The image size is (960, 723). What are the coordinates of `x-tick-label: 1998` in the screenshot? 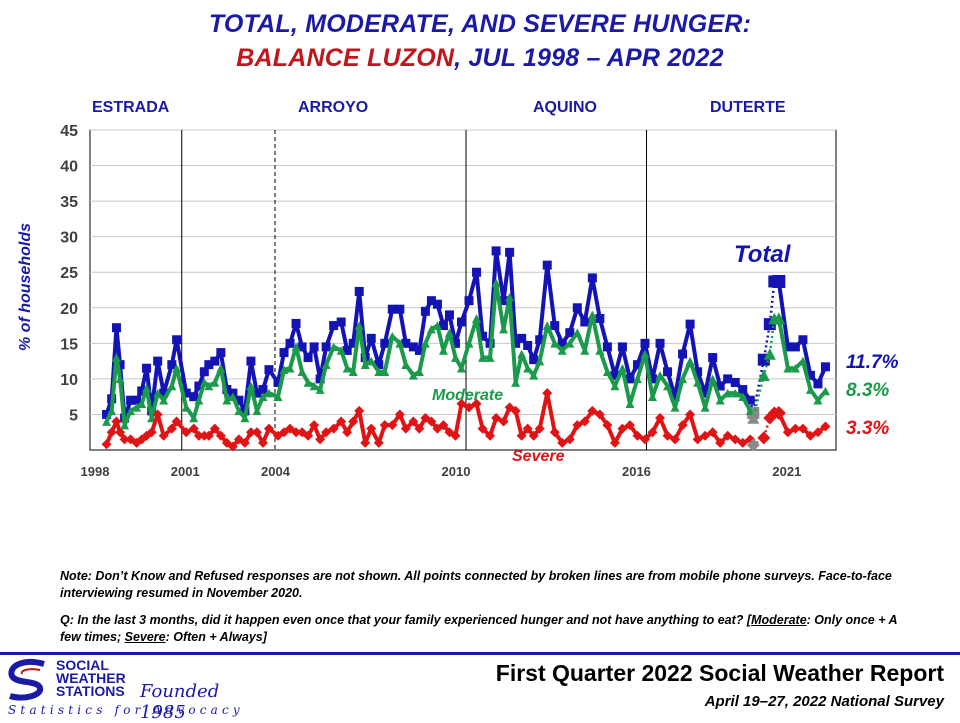 It's located at (95, 471).